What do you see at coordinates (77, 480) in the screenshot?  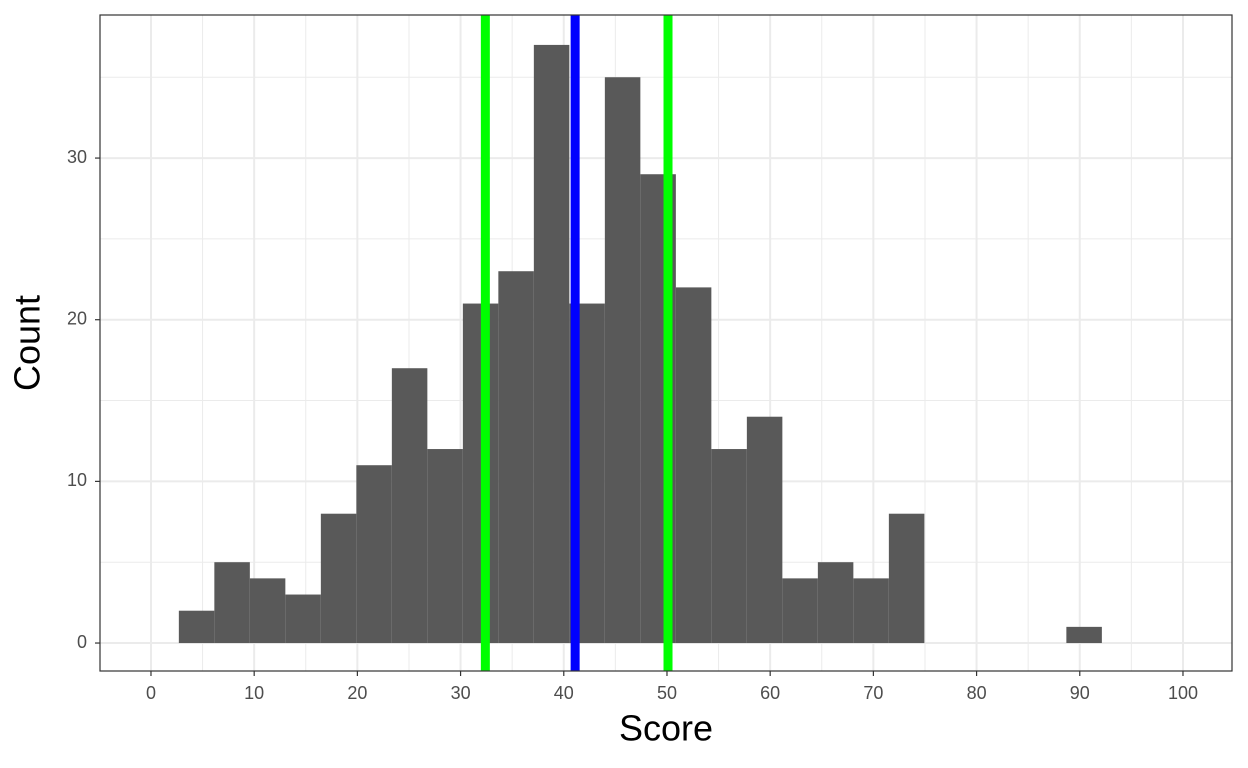 I see `y-tick-label: 10` at bounding box center [77, 480].